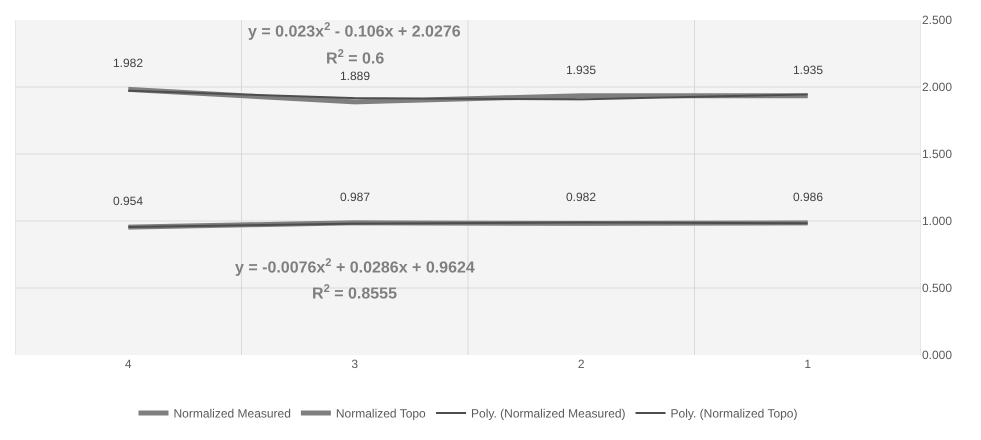  What do you see at coordinates (355, 76) in the screenshot?
I see `data-label: 1.889` at bounding box center [355, 76].